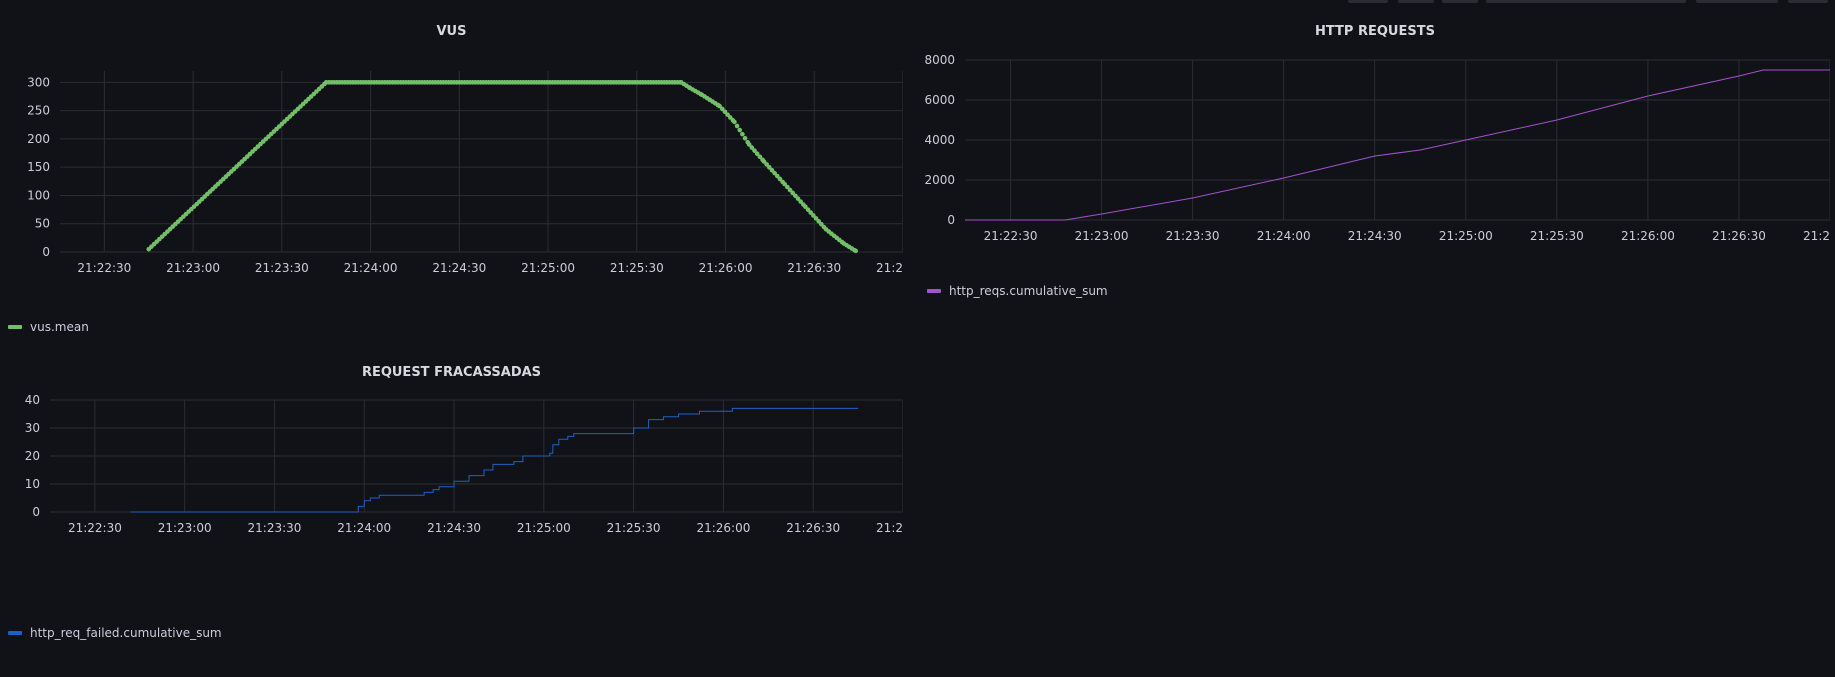 The width and height of the screenshot is (1835, 677). What do you see at coordinates (32, 400) in the screenshot?
I see `y-tick-label: 40` at bounding box center [32, 400].